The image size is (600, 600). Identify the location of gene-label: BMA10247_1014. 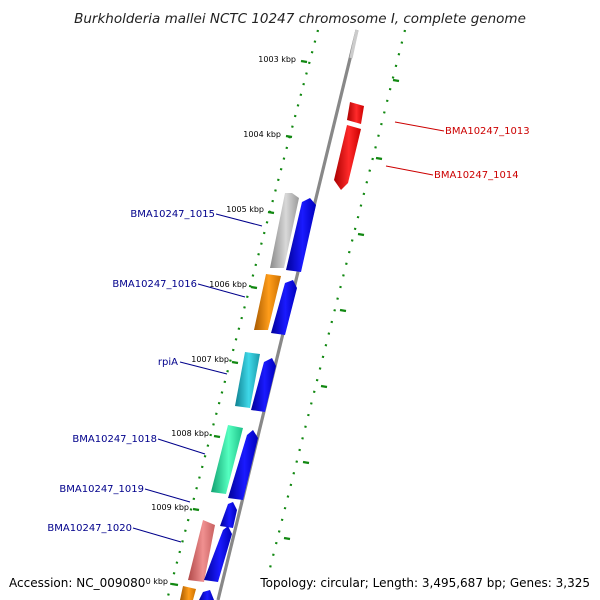
(476, 175).